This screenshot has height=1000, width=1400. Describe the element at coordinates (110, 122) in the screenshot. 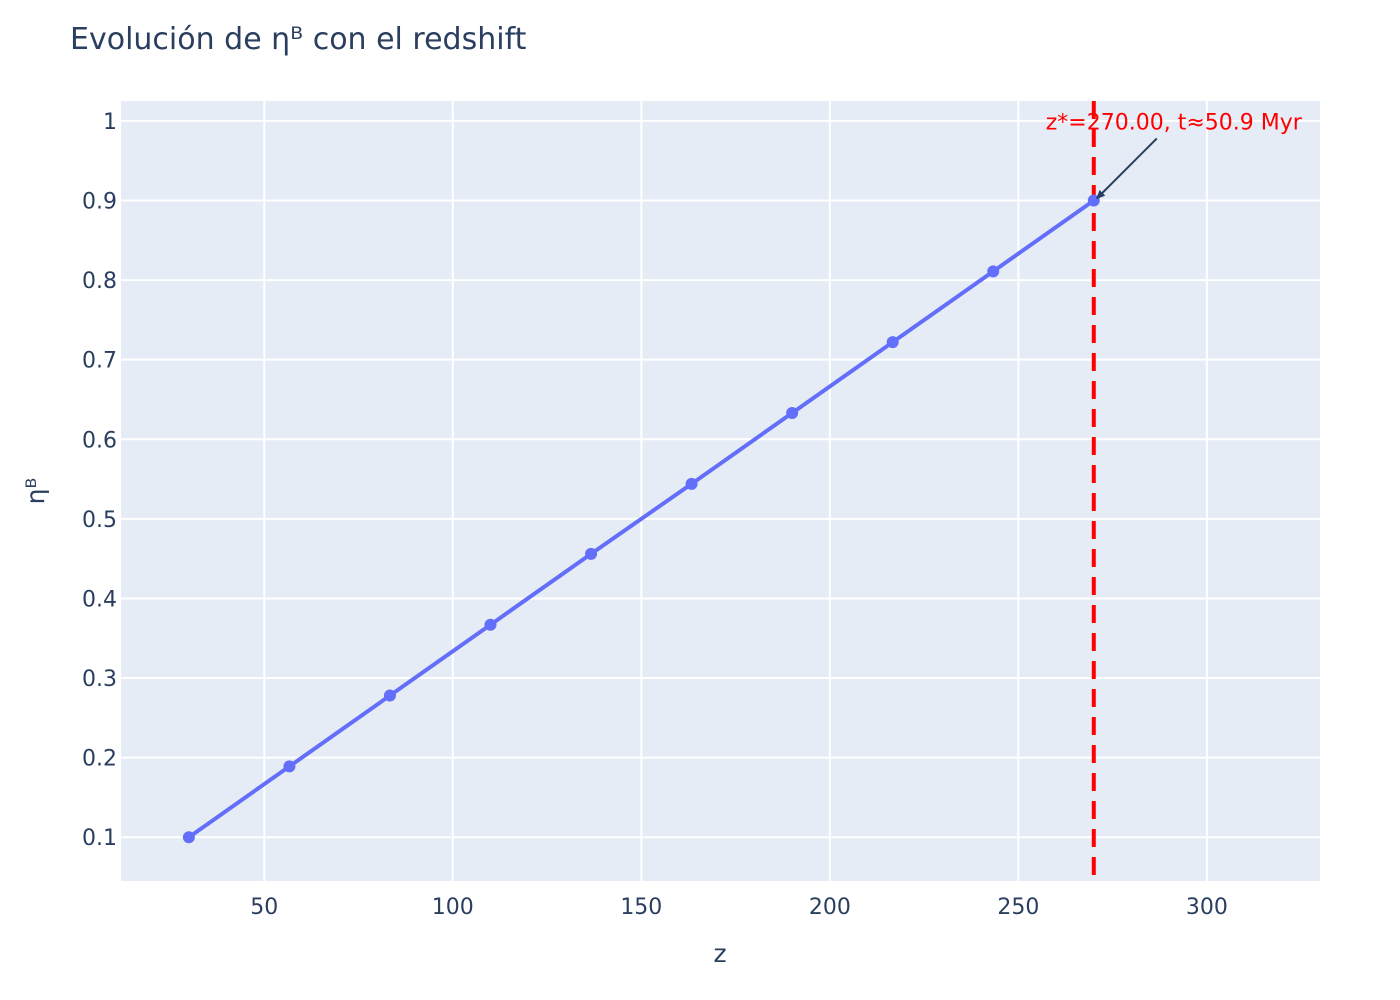

I see `y-tick-label: 1` at that location.